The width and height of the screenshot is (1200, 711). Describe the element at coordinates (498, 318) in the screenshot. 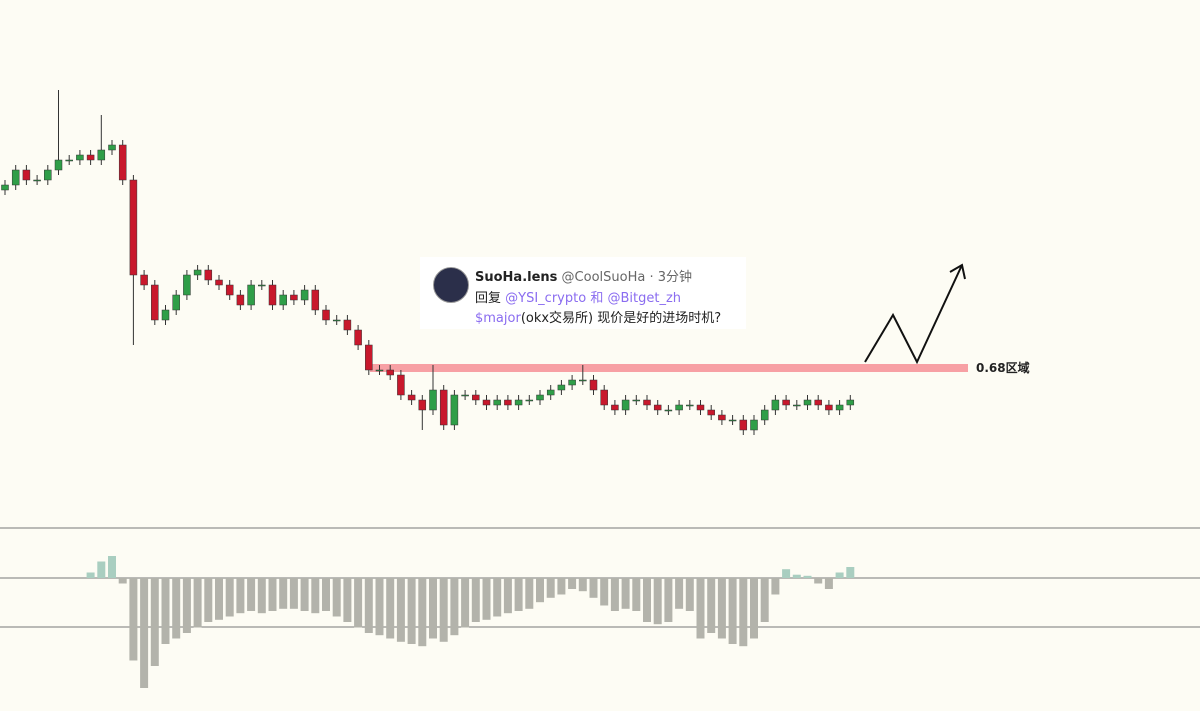

I see `ticker: $major` at that location.